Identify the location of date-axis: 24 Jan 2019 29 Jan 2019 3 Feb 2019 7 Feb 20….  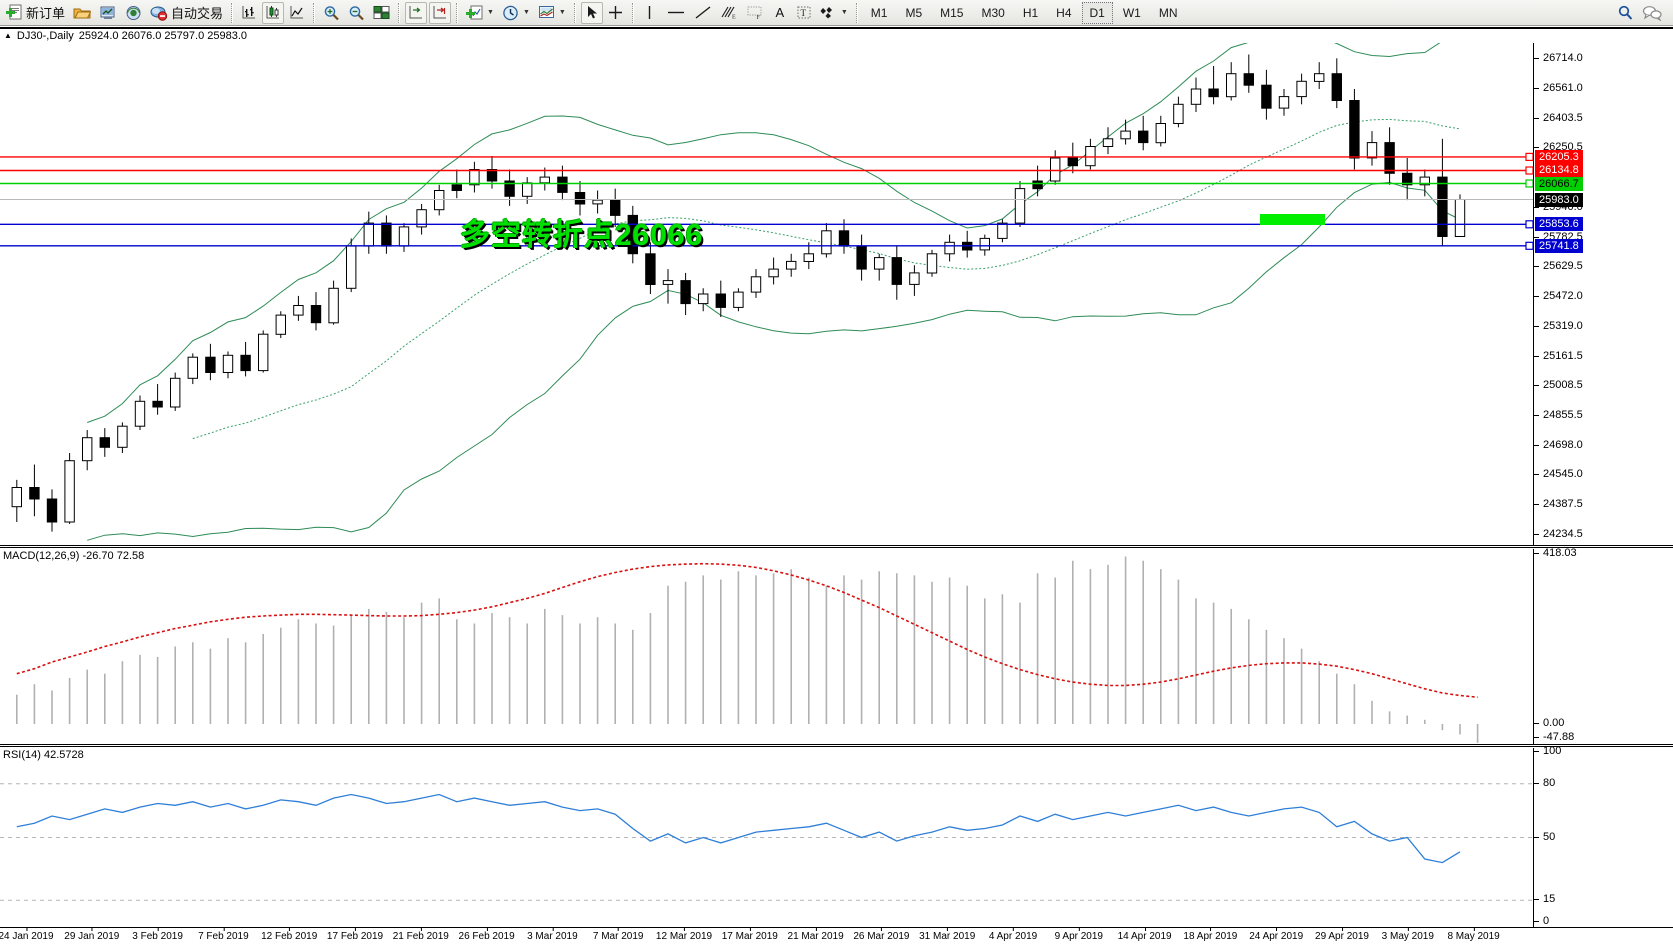
(836, 937).